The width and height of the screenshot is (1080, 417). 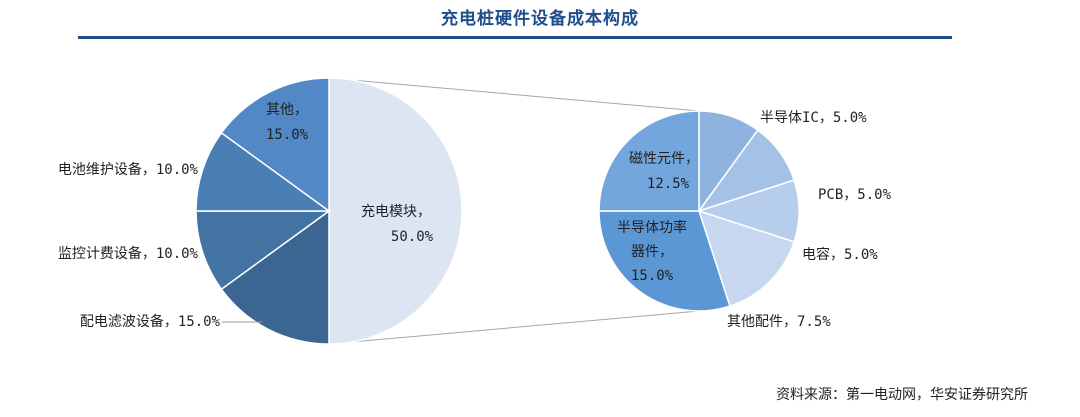 I want to click on label-distribution-filter: 配电滤波设备，15.0%, so click(x=150, y=321).